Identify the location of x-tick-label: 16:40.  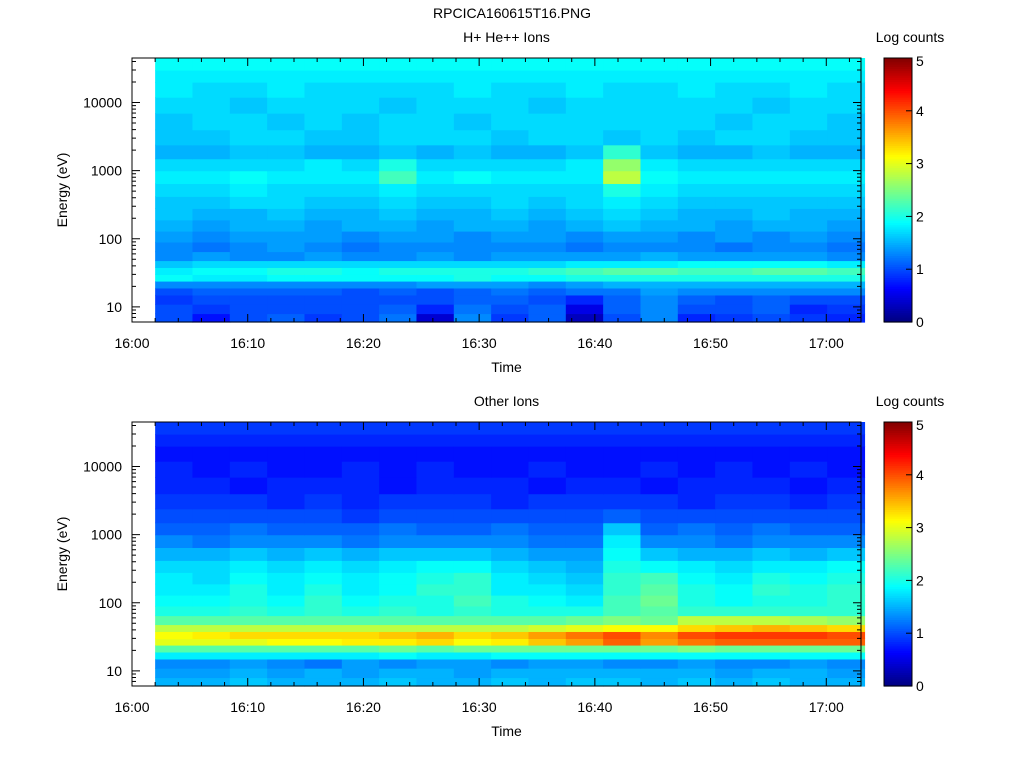
(594, 343).